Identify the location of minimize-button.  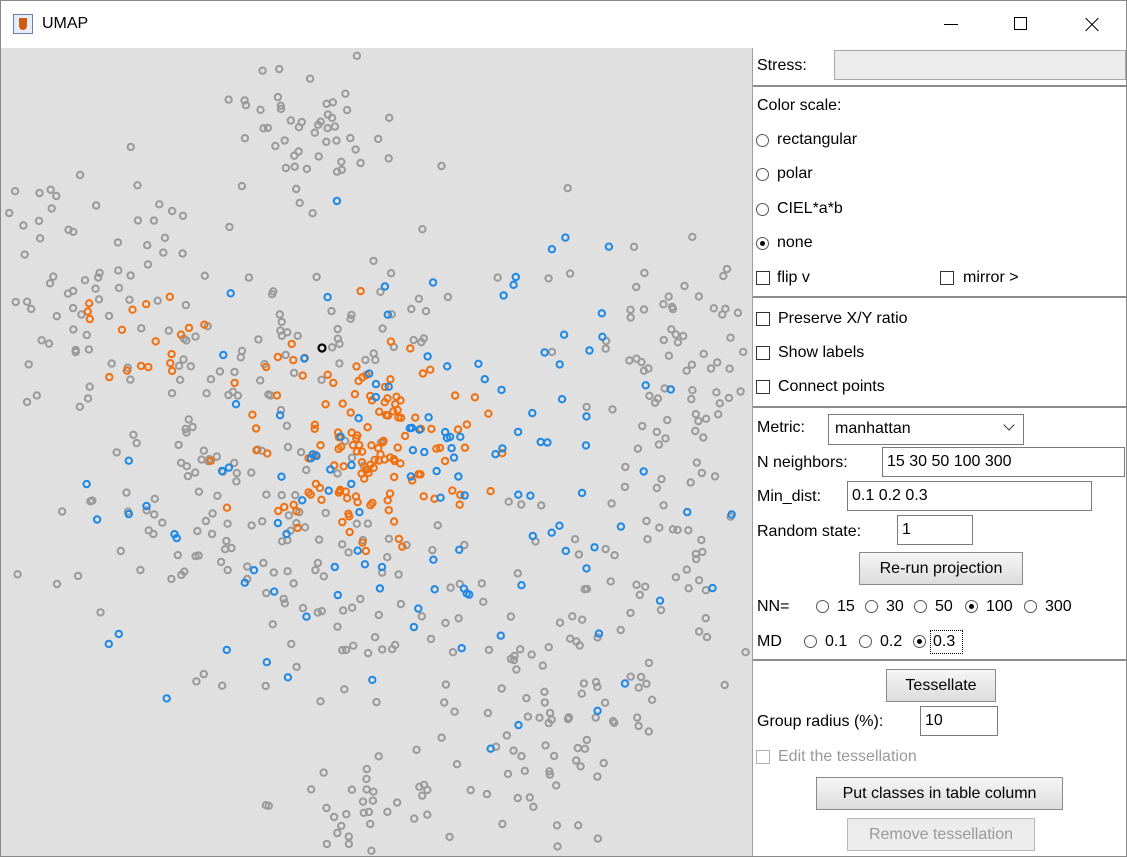
(951, 24).